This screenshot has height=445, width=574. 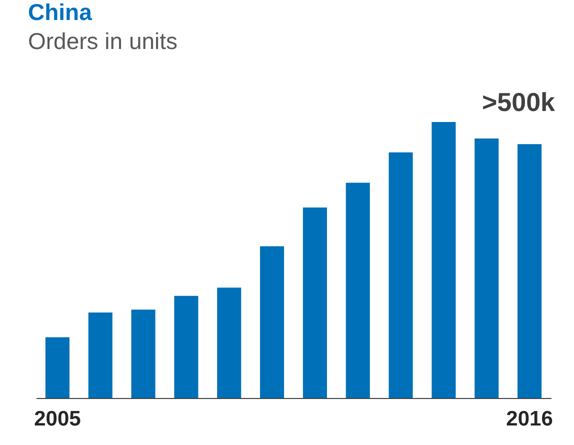 I want to click on chart-subtitle: Orders in units, so click(x=103, y=41).